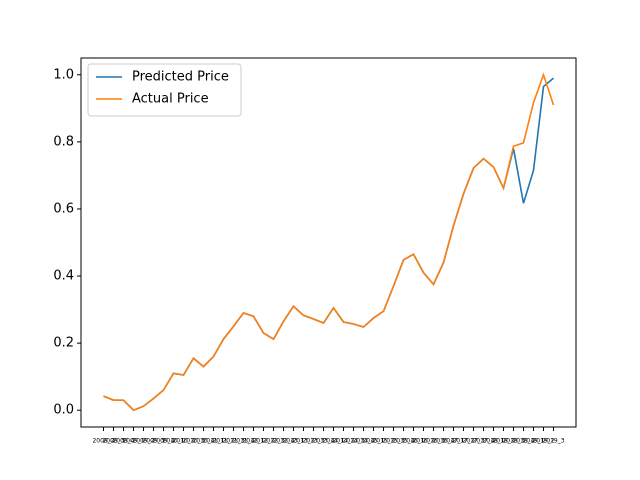 This screenshot has width=640, height=480. Describe the element at coordinates (253, 441) in the screenshot. I see `x-tick-label: 2012_1` at that location.